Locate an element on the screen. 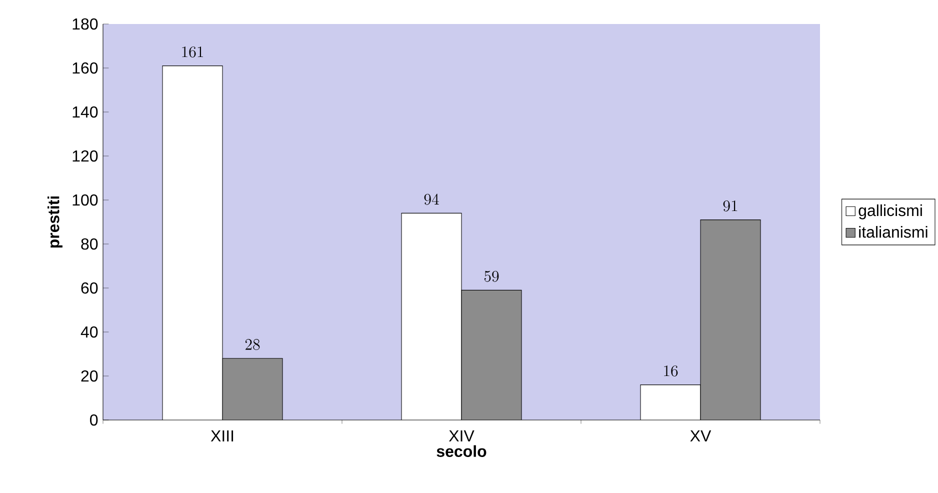 This screenshot has height=493, width=938. y-tick-label: 140 is located at coordinates (85, 112).